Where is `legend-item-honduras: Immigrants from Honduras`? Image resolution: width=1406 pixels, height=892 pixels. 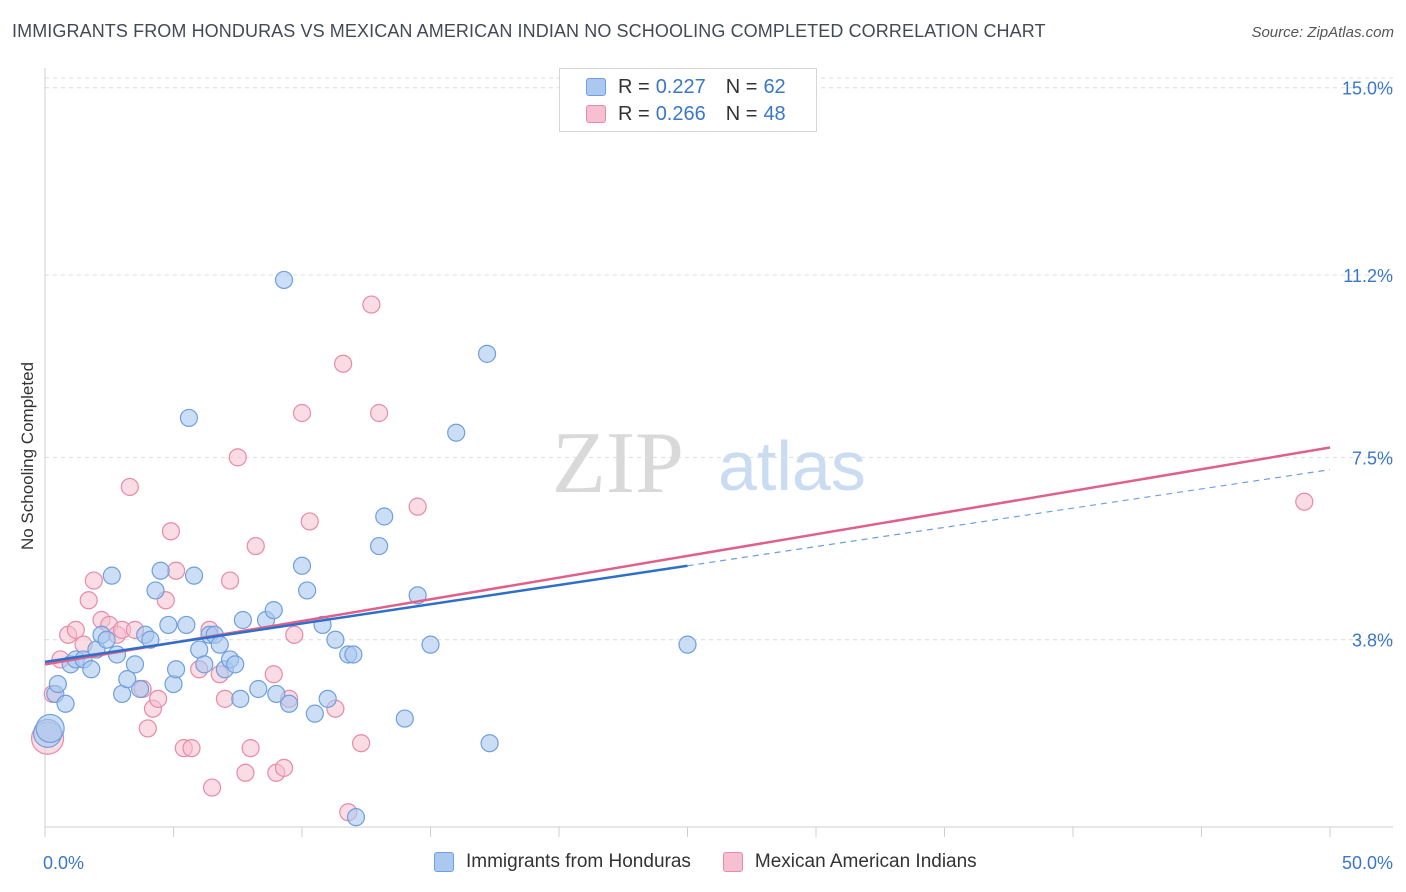
legend-item-honduras: Immigrants from Honduras is located at coordinates (562, 862).